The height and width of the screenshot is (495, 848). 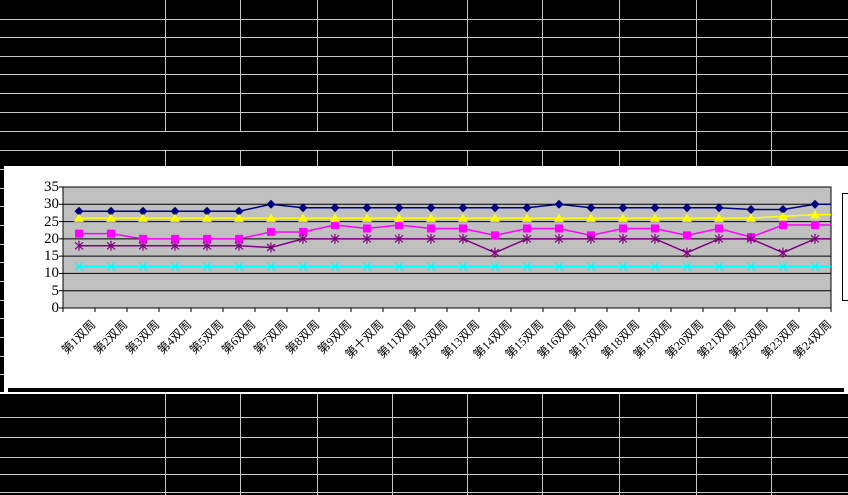 I want to click on y-axis-label: 10, so click(x=51, y=273).